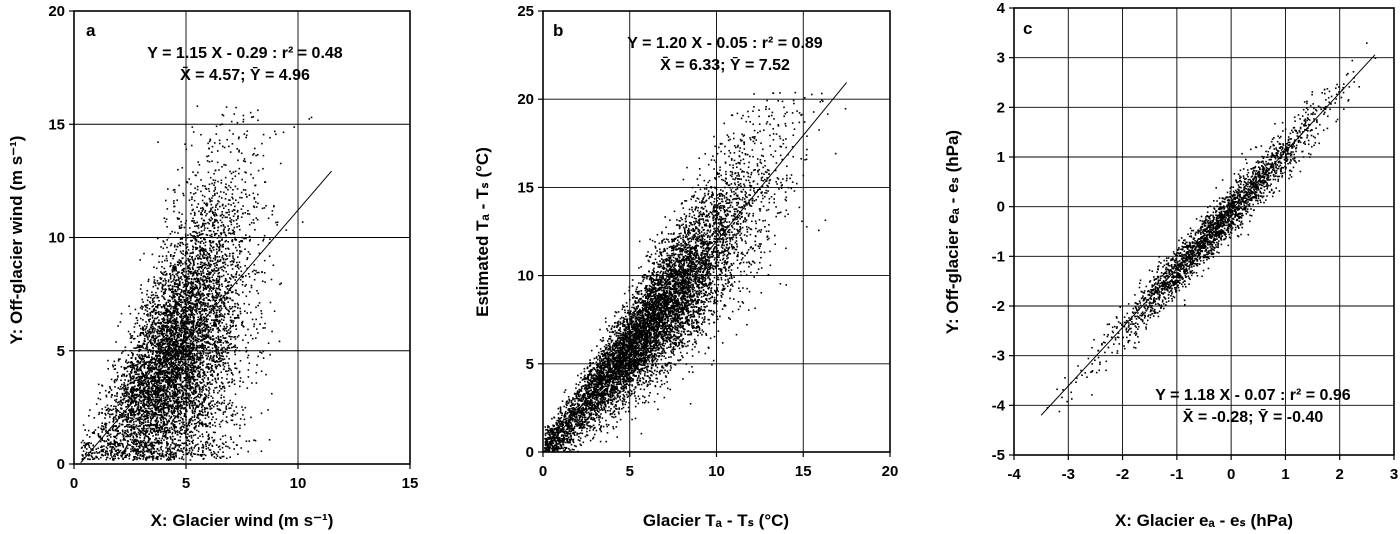 The width and height of the screenshot is (1400, 534). What do you see at coordinates (196, 283) in the screenshot?
I see `scatter-points` at bounding box center [196, 283].